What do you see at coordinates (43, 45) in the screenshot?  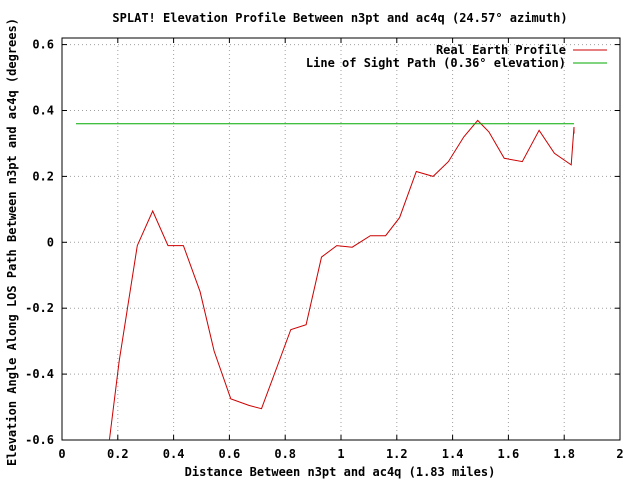 I see `y-tick-label: 0.6` at bounding box center [43, 45].